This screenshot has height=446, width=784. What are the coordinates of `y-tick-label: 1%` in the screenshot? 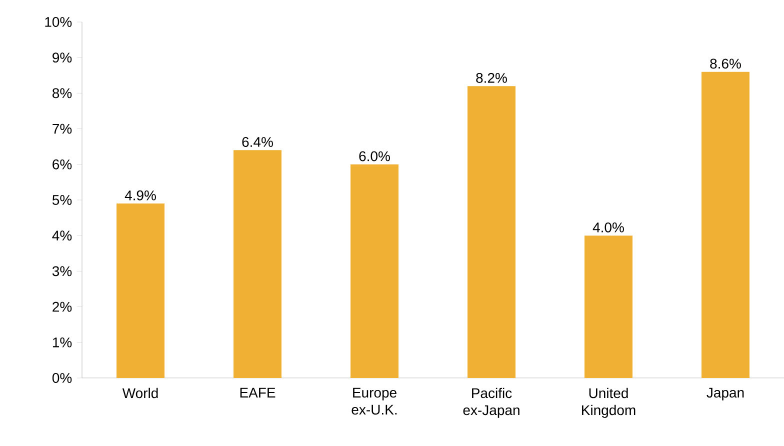 It's located at (62, 342).